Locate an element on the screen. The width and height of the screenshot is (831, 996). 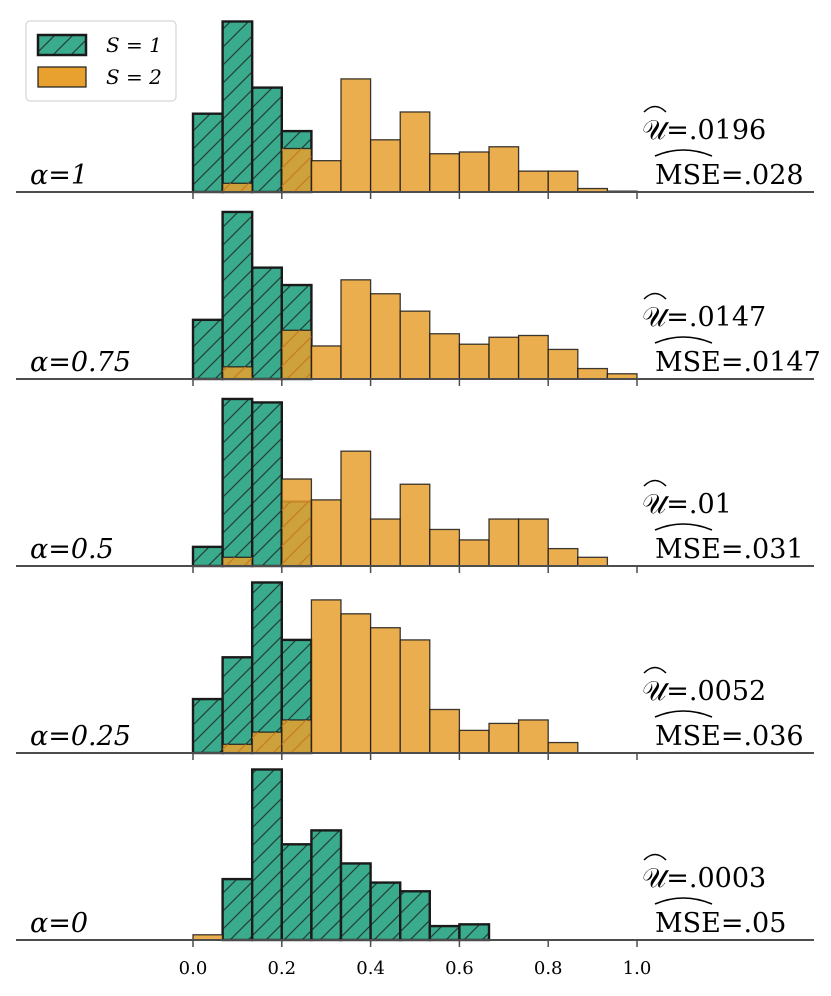
bar-s2-panel1-bin12 is located at coordinates (563, 364).